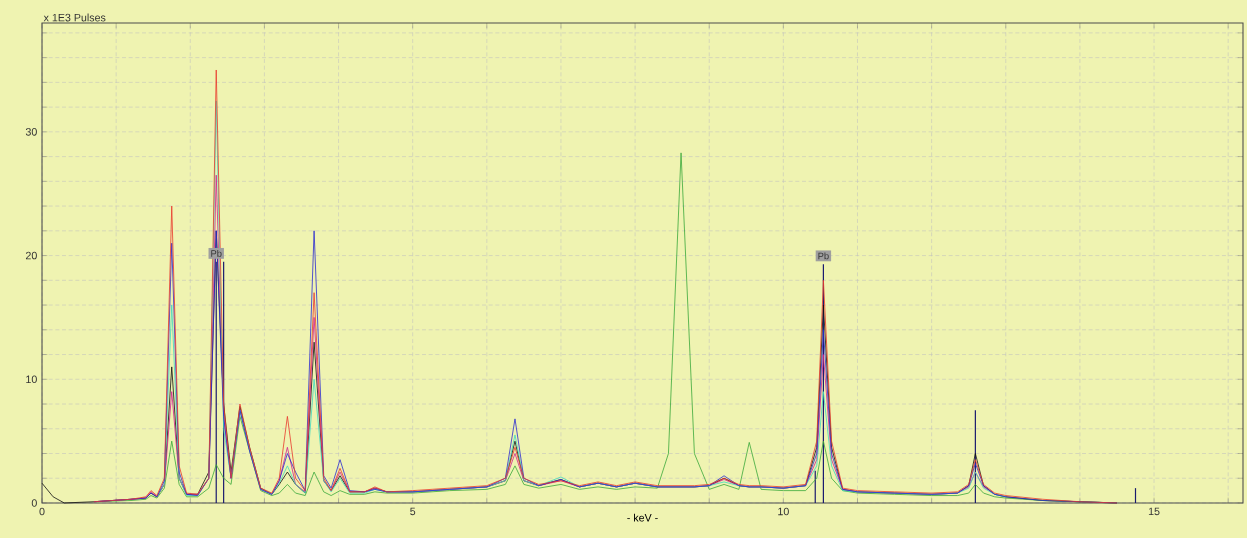 The width and height of the screenshot is (1247, 538). Describe the element at coordinates (783, 511) in the screenshot. I see `x-tick-label: 10` at that location.